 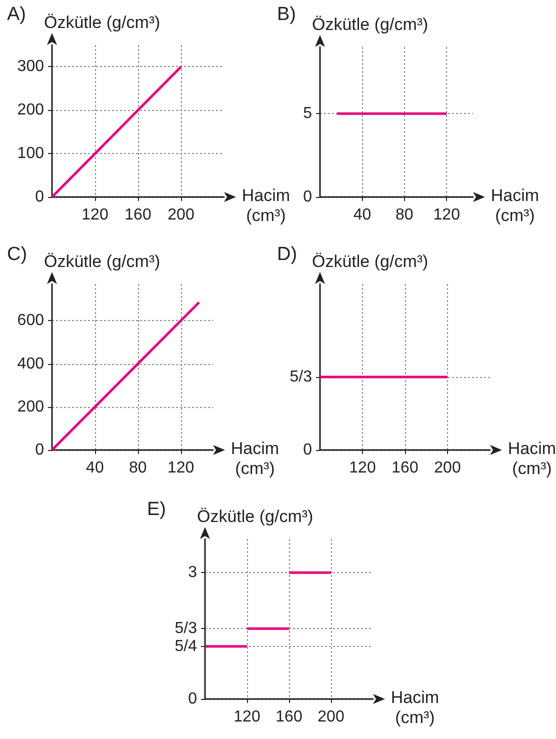 What do you see at coordinates (186, 646) in the screenshot?
I see `y-tick-label: 5/4` at bounding box center [186, 646].